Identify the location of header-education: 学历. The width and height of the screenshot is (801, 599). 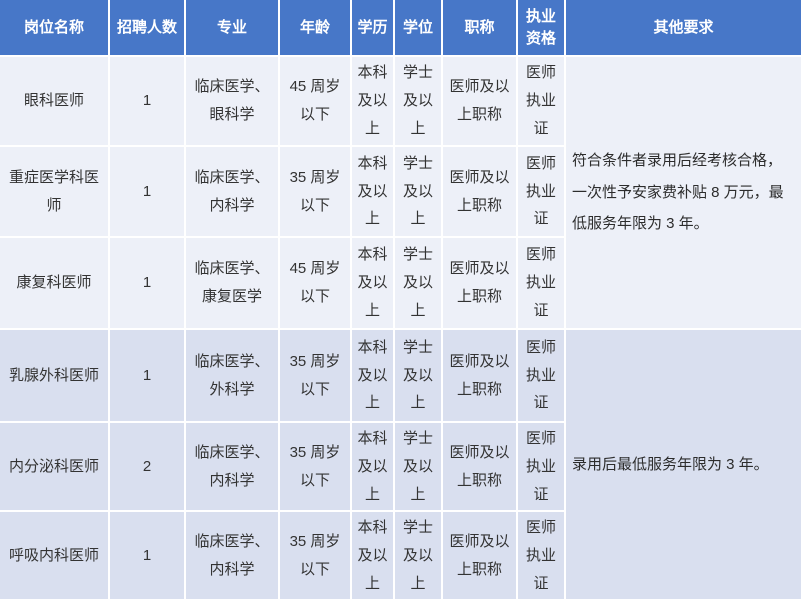
(373, 28).